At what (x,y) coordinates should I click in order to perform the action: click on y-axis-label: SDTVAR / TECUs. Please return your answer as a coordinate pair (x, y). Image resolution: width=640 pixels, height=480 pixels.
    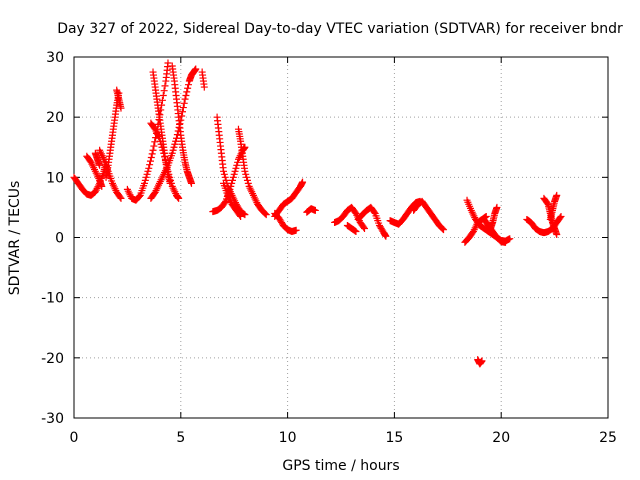
    Looking at the image, I should click on (15, 238).